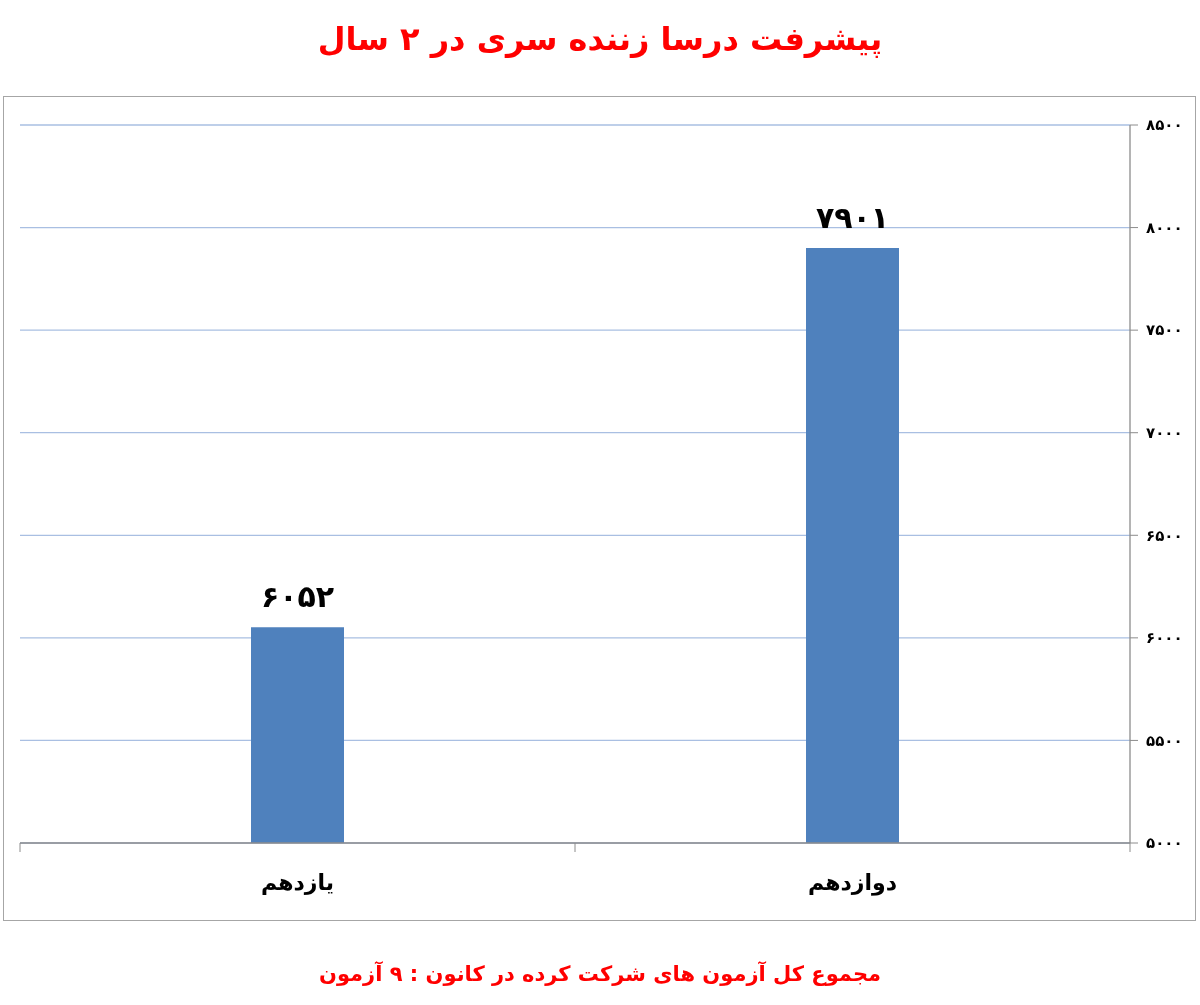 The width and height of the screenshot is (1200, 1005). I want to click on text: مجموع کل آزمون های شرکت کرده در کانون : ۹ آزمون, so click(600, 974).